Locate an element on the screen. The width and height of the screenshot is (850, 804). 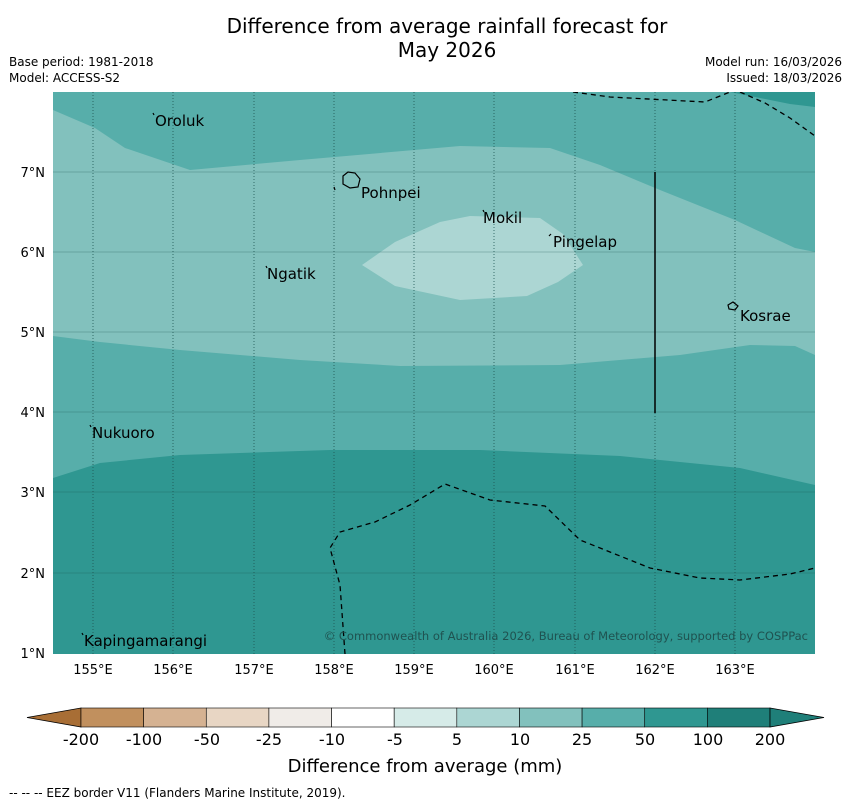
eez-border-northeast is located at coordinates (777, 114).